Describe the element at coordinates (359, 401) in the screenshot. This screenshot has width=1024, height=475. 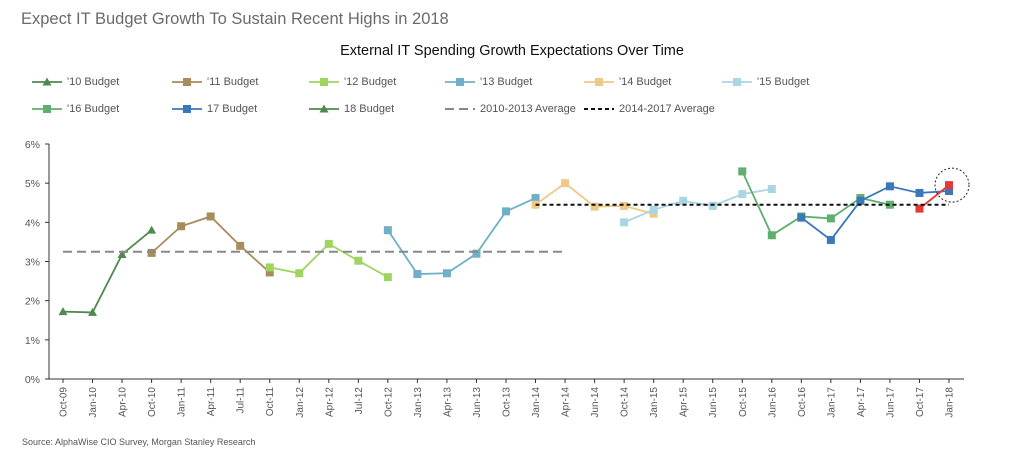
I see `x-tick-label: Jul-12` at that location.